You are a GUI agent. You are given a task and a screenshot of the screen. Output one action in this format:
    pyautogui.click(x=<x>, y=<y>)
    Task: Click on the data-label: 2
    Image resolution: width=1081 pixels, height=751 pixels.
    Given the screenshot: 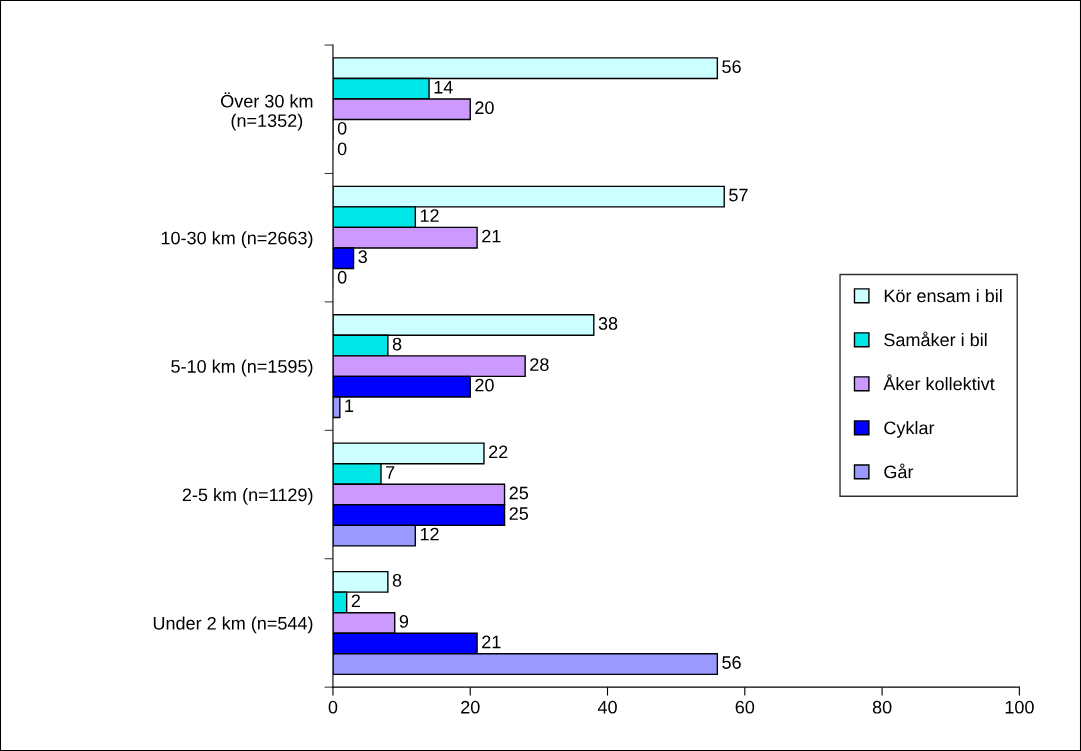 What is the action you would take?
    pyautogui.click(x=355, y=601)
    